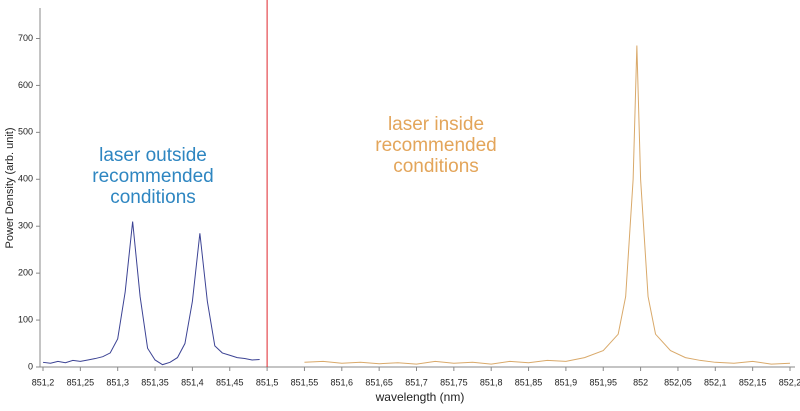  I want to click on y-tick-label: 700, so click(25, 38).